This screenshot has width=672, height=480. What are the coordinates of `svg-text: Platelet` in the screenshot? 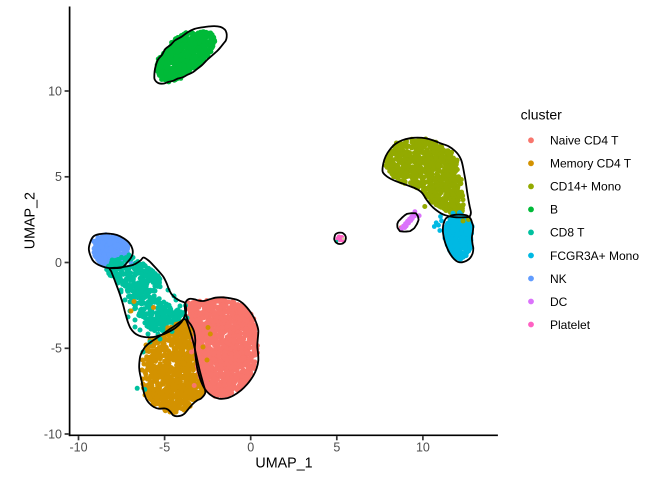 It's located at (570, 325).